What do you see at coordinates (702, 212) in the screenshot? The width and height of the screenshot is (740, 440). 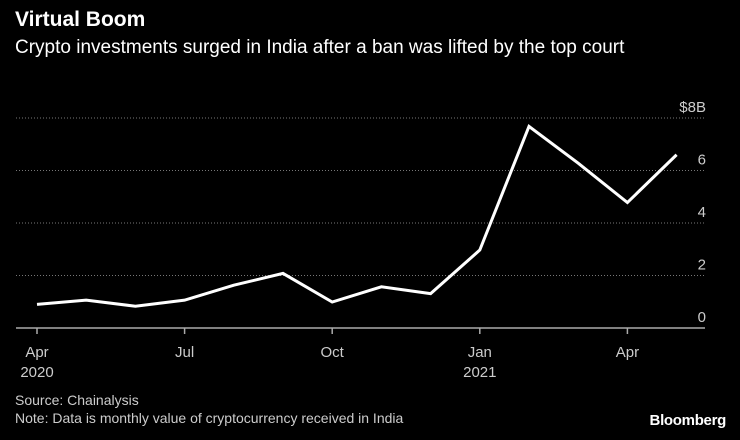 I see `y-tick-label: 4` at bounding box center [702, 212].